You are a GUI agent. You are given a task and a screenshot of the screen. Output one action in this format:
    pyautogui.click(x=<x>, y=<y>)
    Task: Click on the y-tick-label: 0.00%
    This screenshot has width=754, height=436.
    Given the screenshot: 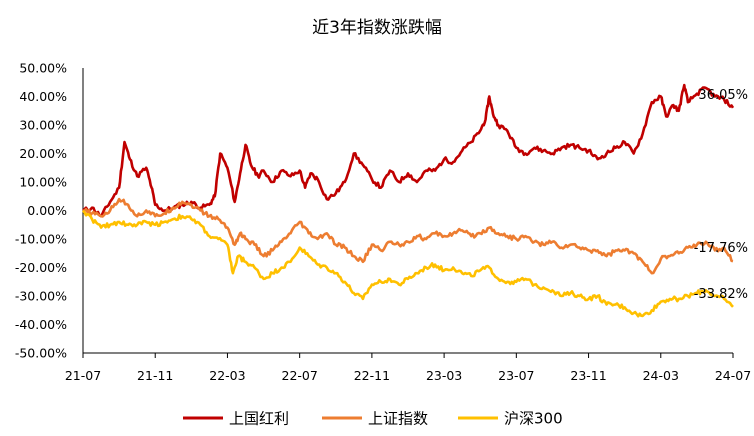 What is the action you would take?
    pyautogui.click(x=47, y=210)
    